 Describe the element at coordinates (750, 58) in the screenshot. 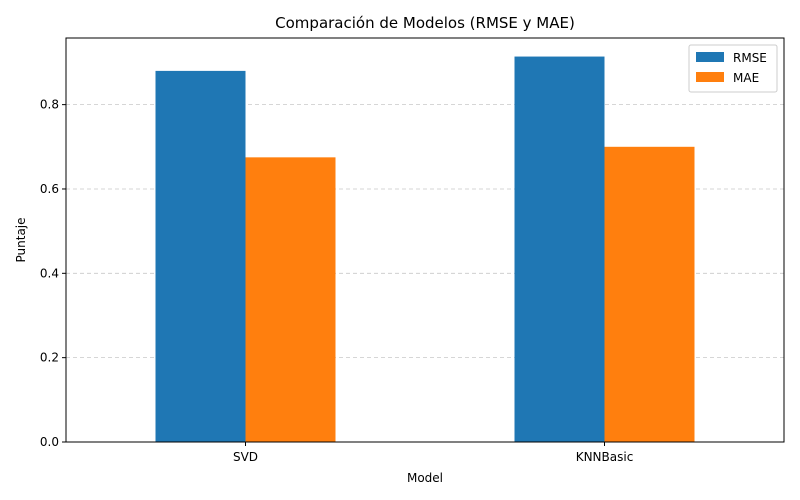

I see `legend-label-rmse: RMSE` at that location.